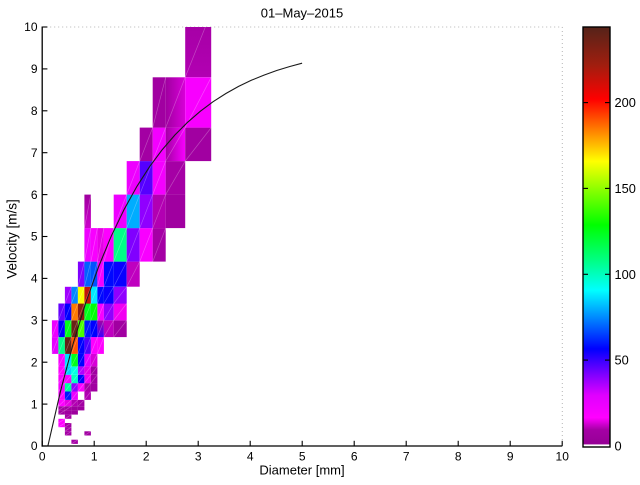 Image resolution: width=640 pixels, height=485 pixels. Describe the element at coordinates (12, 239) in the screenshot. I see `svg-text: Velocity [m/s]` at that location.